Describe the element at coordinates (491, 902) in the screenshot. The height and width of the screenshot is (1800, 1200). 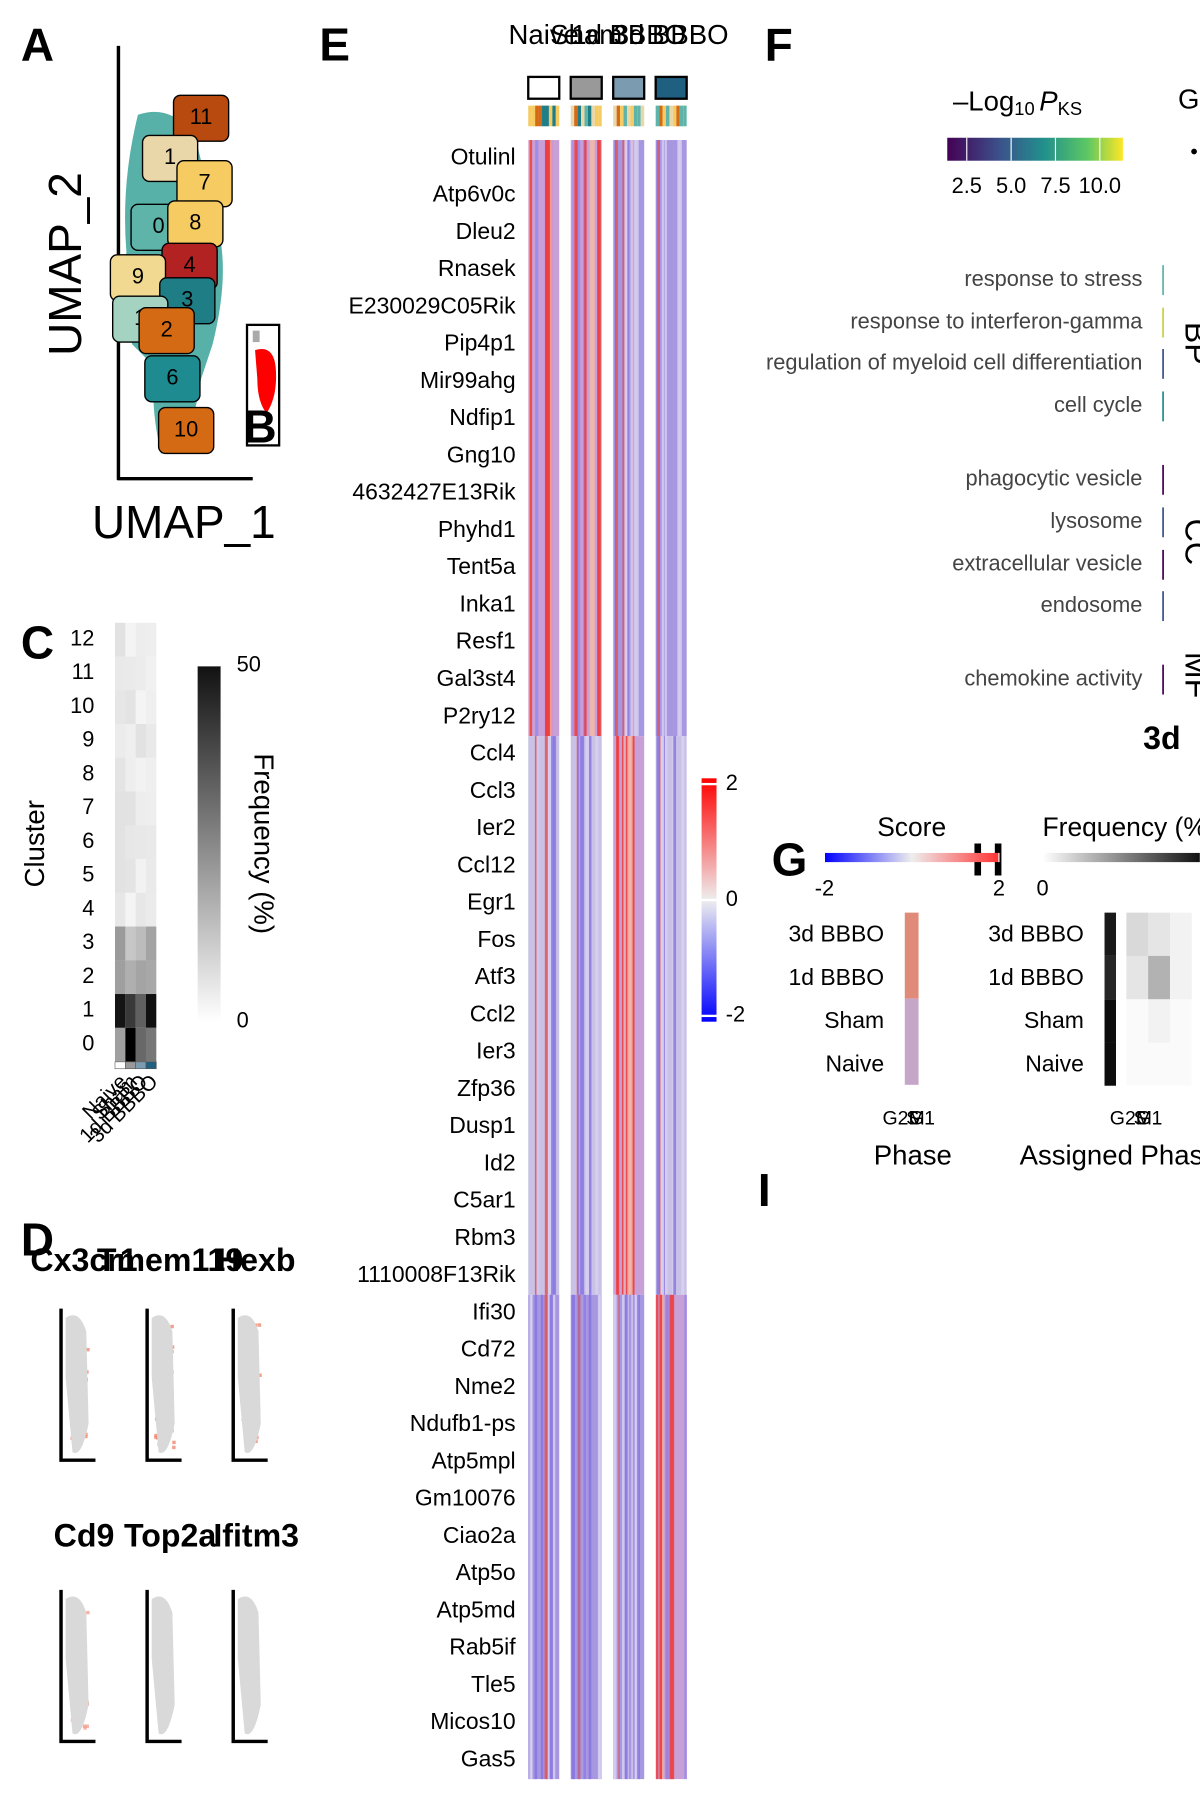
I see `gene-label: Egr1` at that location.